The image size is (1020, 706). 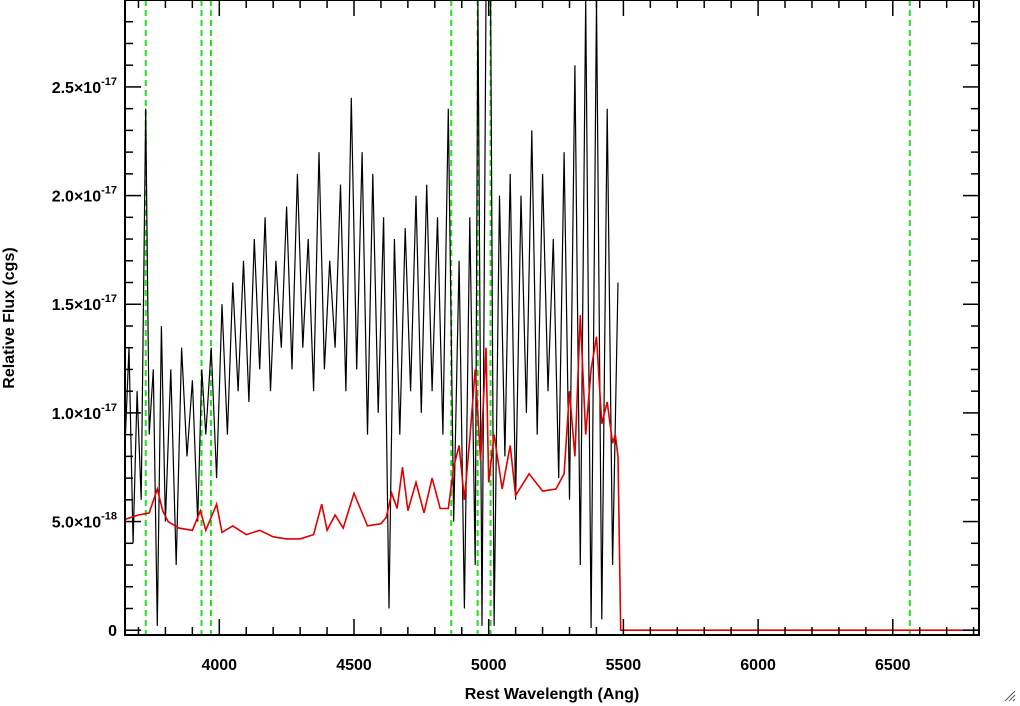 I want to click on x-tick-label-6000: 6000, so click(x=758, y=665).